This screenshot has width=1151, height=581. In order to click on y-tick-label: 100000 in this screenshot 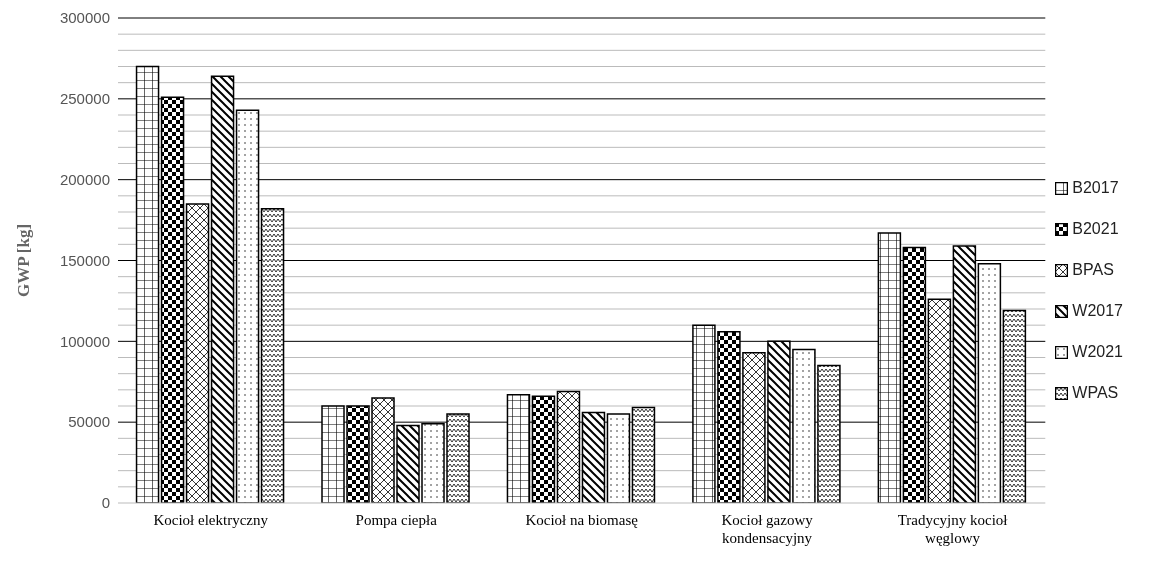, I will do `click(84, 341)`.